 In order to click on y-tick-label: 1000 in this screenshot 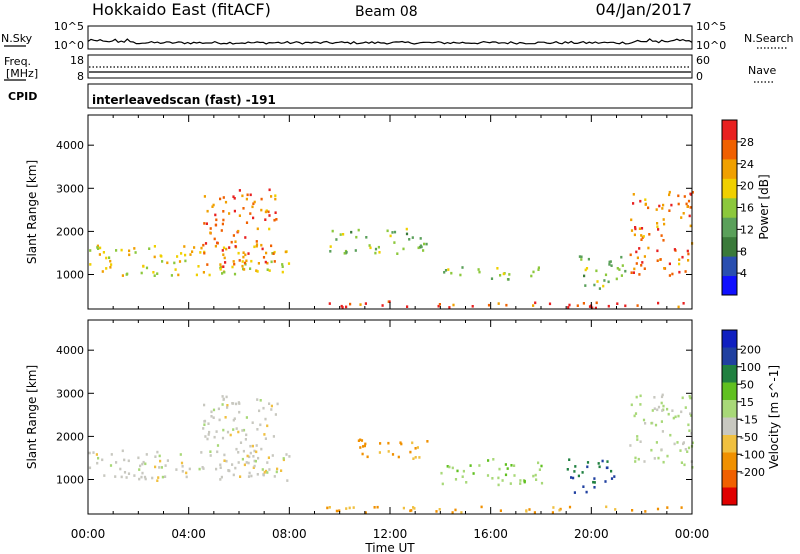, I will do `click(70, 275)`.